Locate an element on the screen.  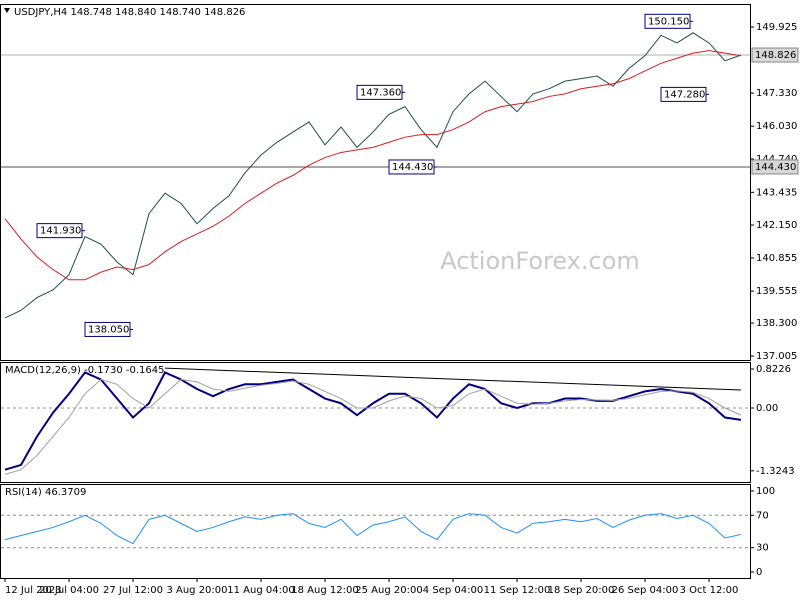
annotation-label: 144.430 is located at coordinates (412, 167).